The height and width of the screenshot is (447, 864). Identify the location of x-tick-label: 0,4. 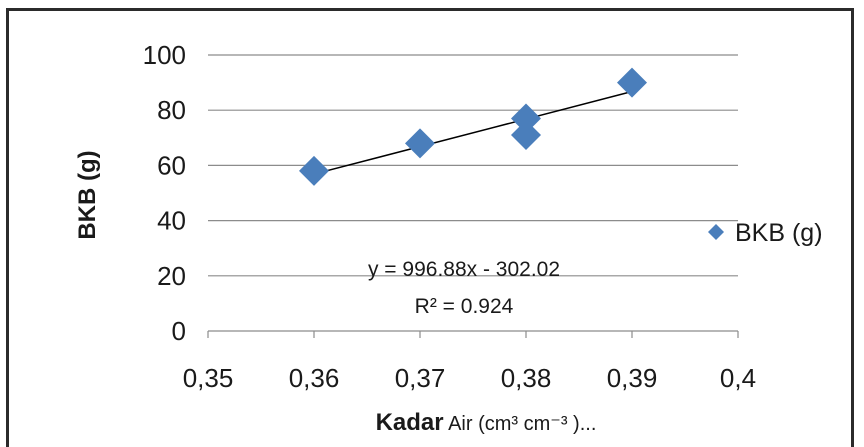
(738, 378).